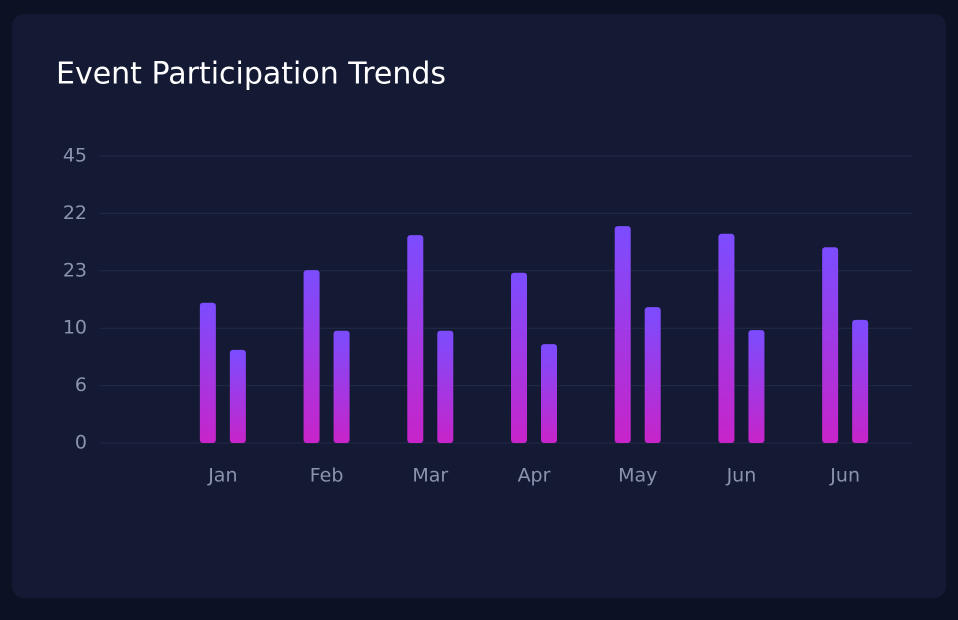  What do you see at coordinates (75, 270) in the screenshot?
I see `y-tick-label: 23` at bounding box center [75, 270].